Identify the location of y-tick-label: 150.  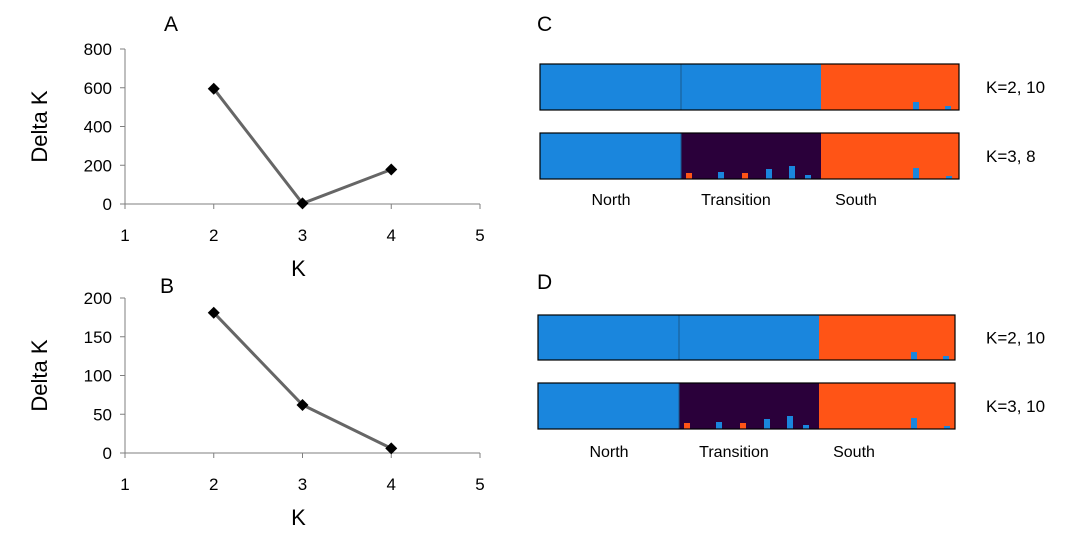
(98, 337).